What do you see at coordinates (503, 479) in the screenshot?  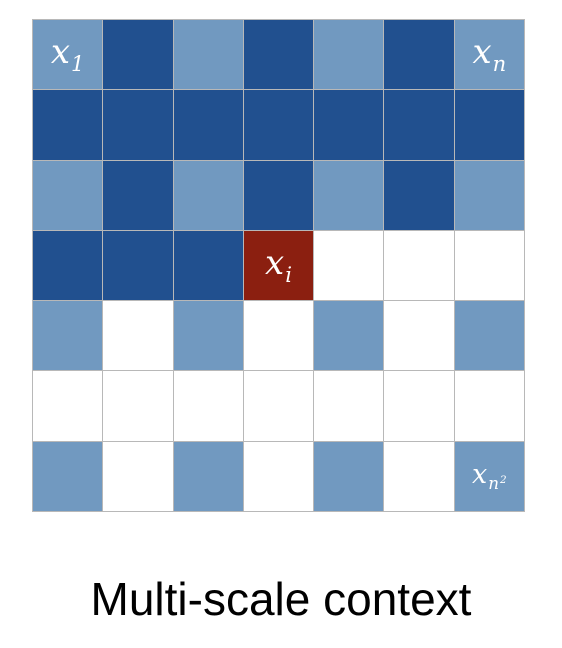 I see `label-superscript: 2` at bounding box center [503, 479].